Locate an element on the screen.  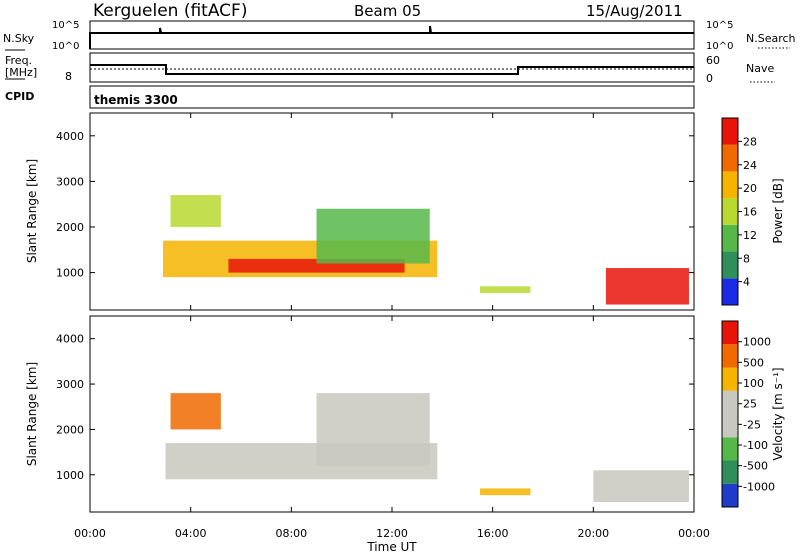
colorbar-tick-label: -100 is located at coordinates (755, 445).